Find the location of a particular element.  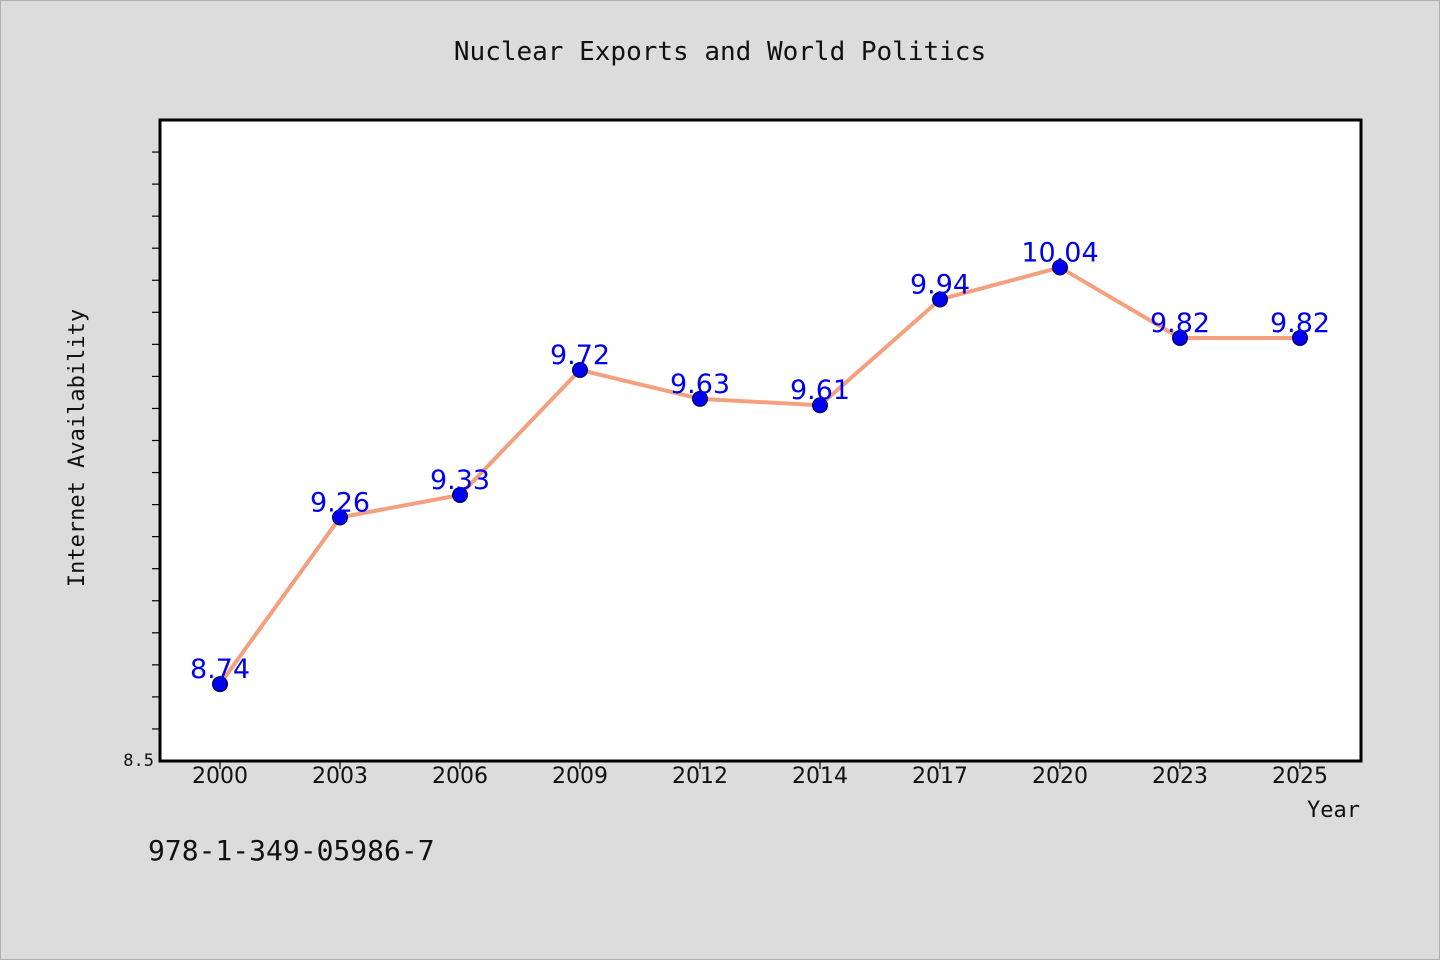

data-label: 9.61 is located at coordinates (820, 390).